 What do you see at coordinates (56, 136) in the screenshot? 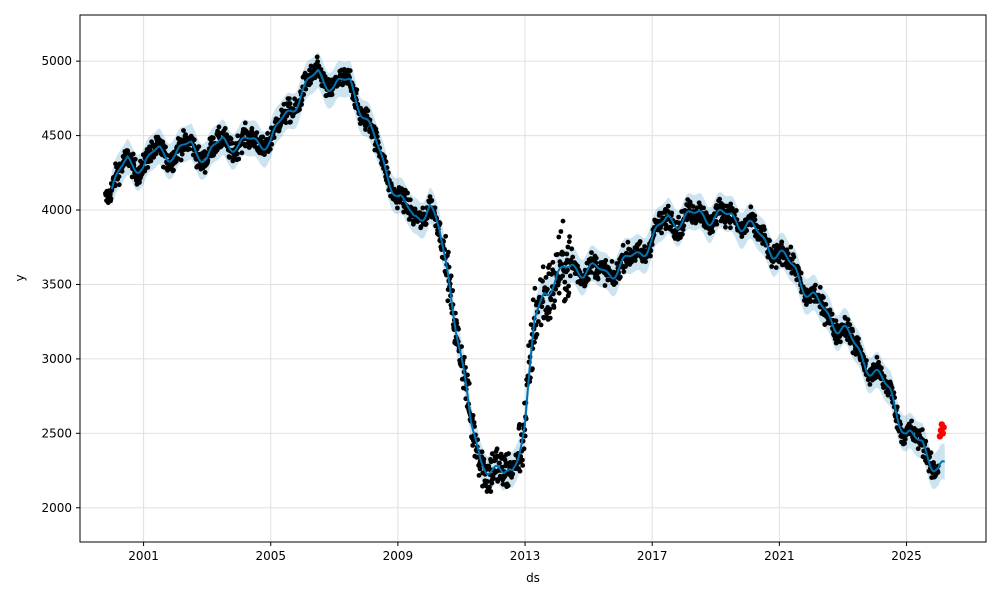
I see `y-tick-label: 4500` at bounding box center [56, 136].